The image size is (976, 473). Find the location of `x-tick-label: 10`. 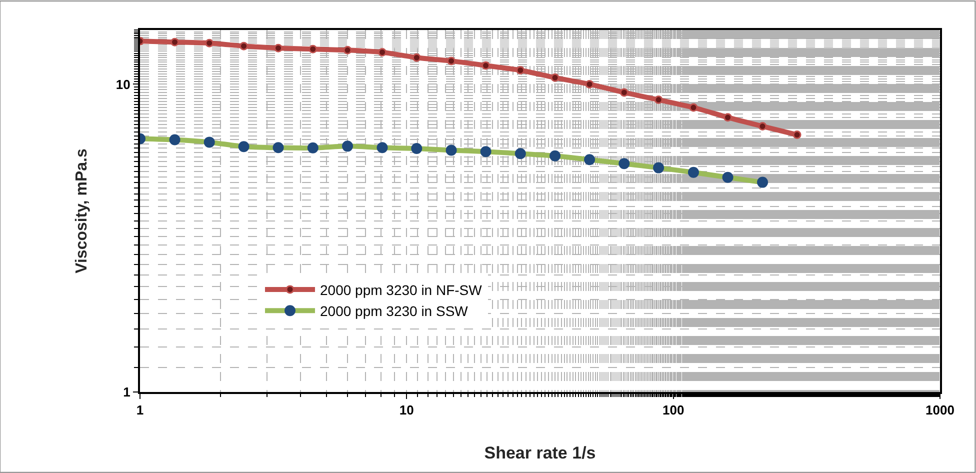

x-tick-label: 10 is located at coordinates (406, 410).